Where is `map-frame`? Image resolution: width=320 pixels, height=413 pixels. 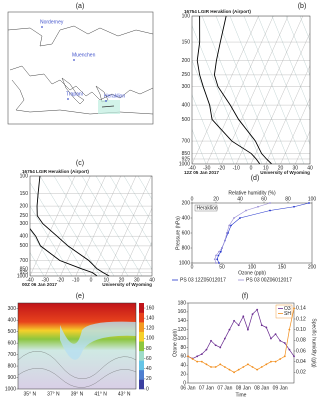
map-frame is located at coordinates (80, 68).